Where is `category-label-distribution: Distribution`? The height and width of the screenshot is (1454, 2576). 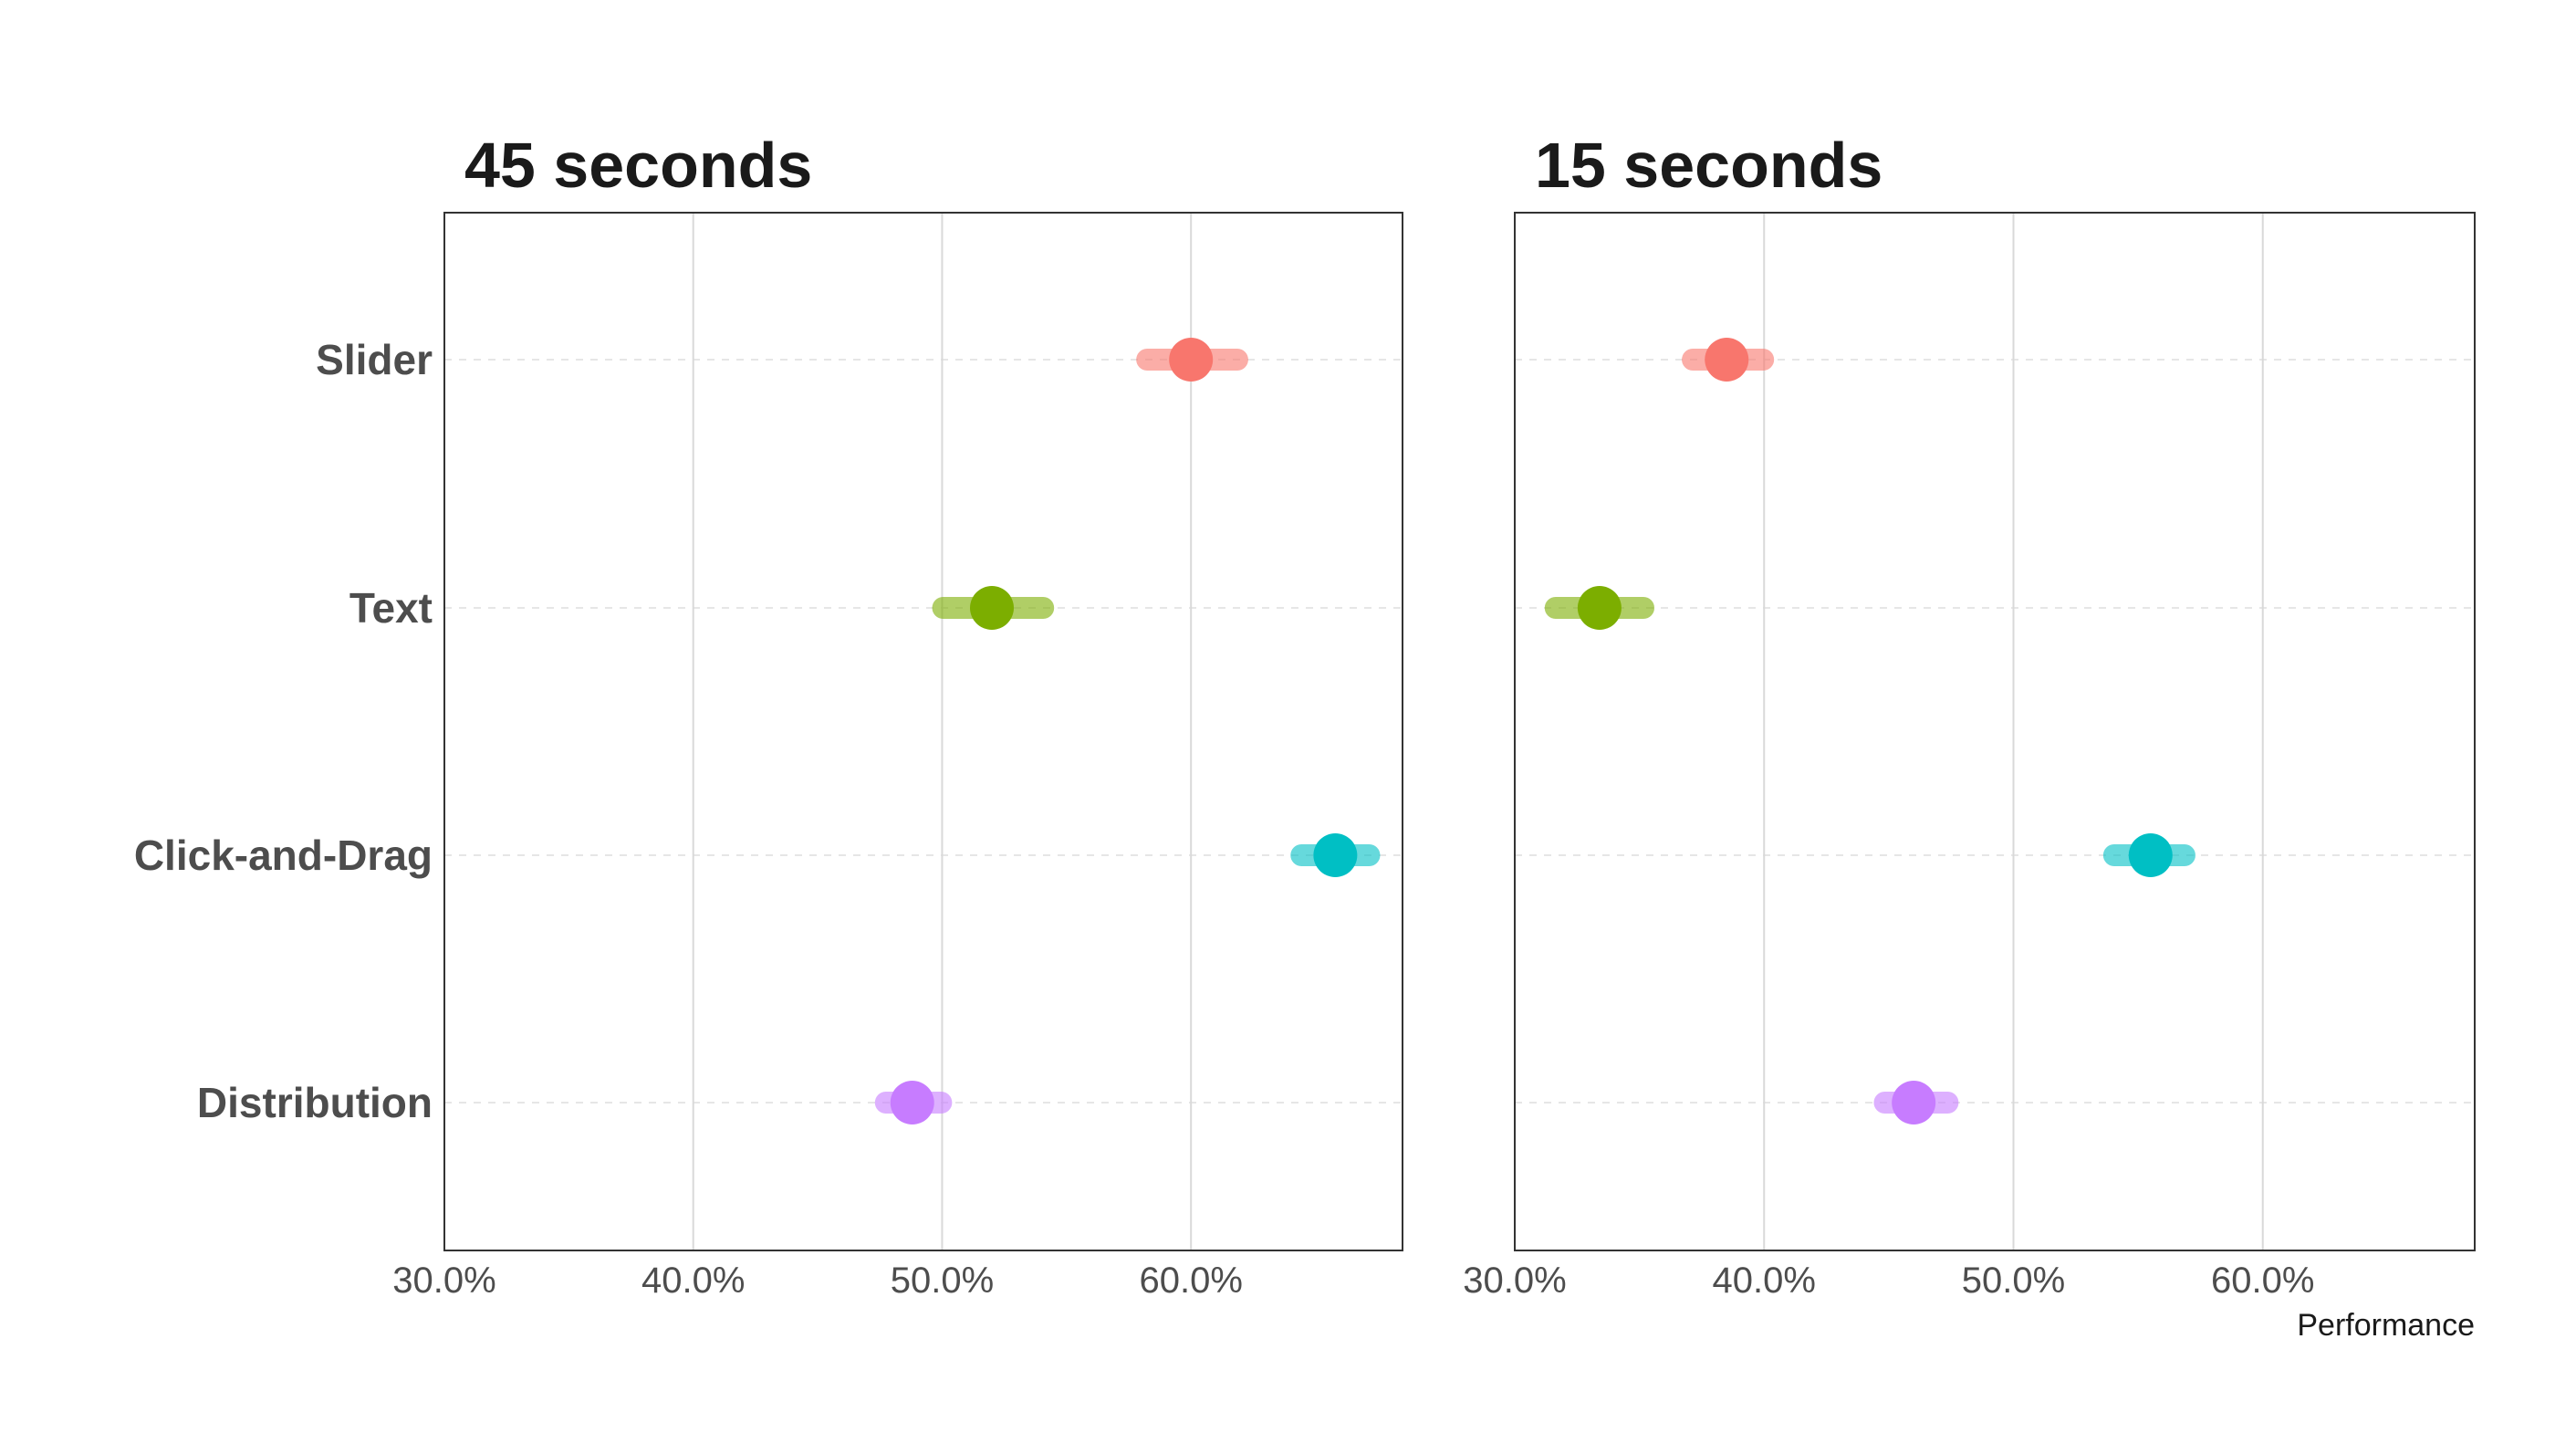 category-label-distribution: Distribution is located at coordinates (315, 1102).